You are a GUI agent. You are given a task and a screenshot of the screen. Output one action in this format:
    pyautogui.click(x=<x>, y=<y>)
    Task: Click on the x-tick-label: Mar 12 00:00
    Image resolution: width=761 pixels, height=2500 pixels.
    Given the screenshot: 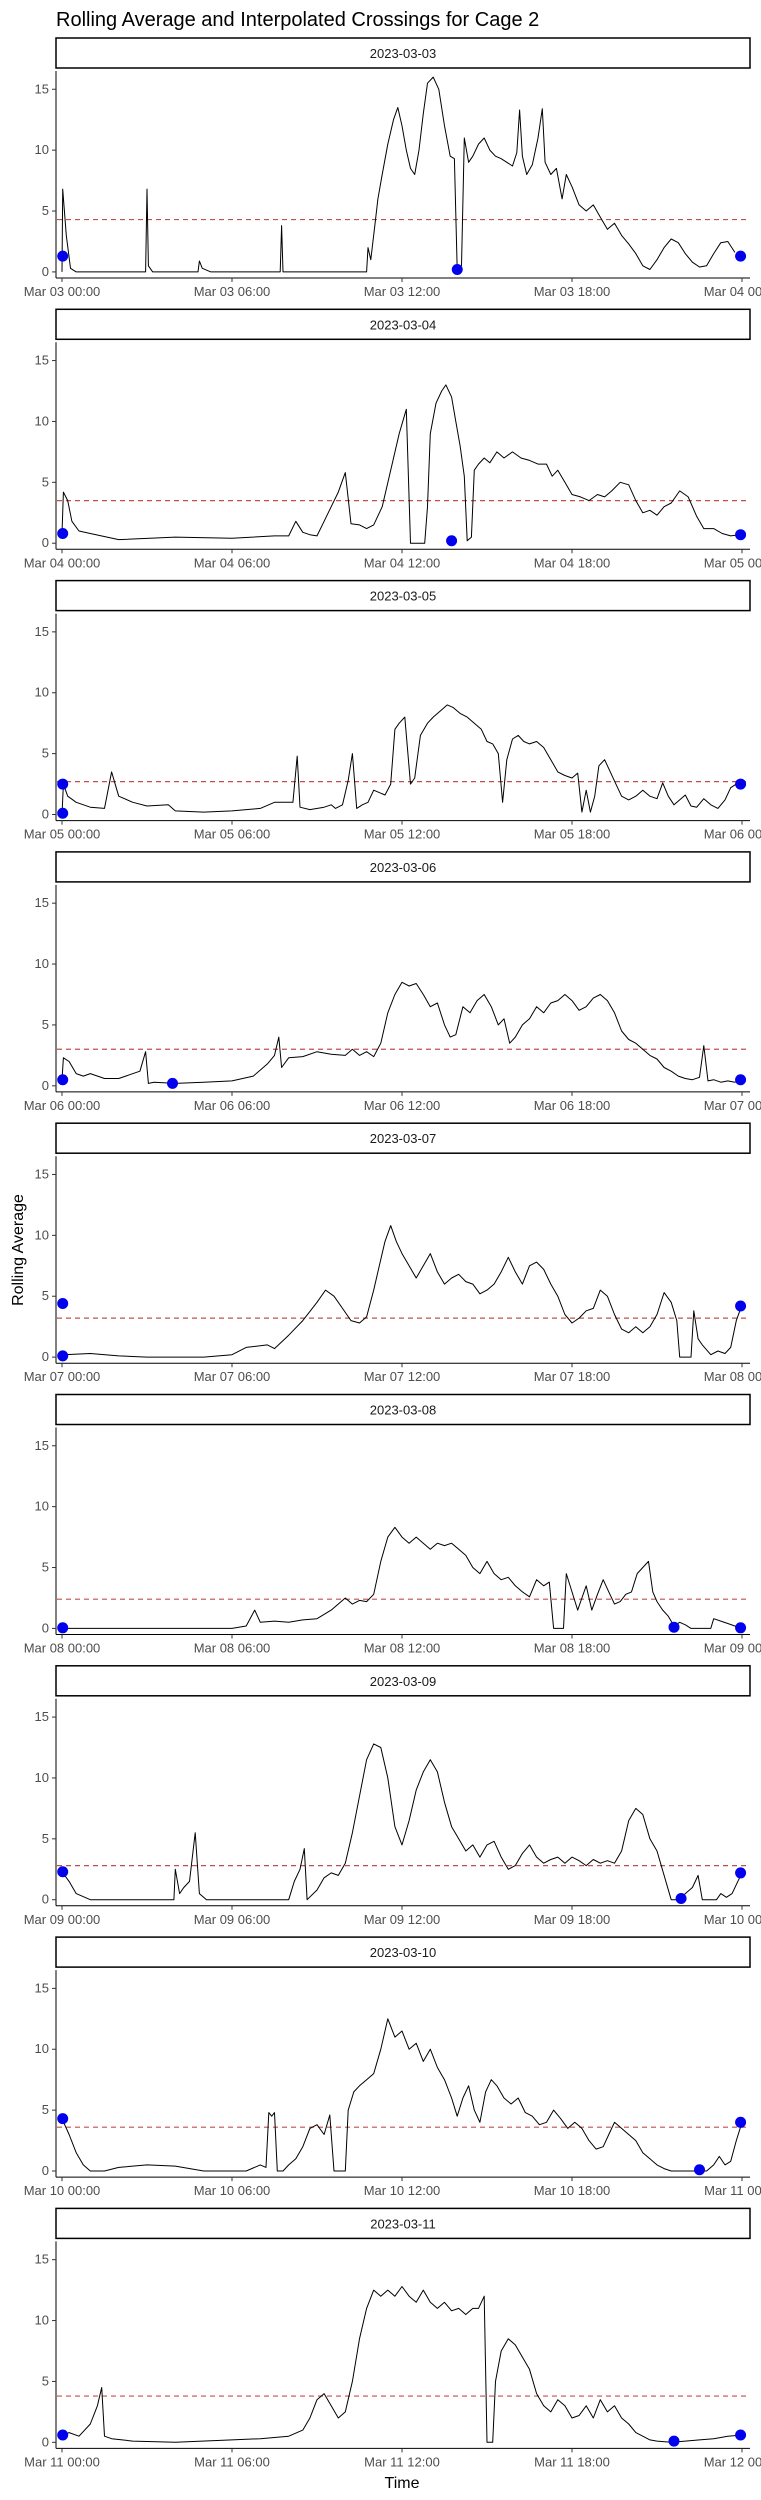 What is the action you would take?
    pyautogui.click(x=732, y=2461)
    